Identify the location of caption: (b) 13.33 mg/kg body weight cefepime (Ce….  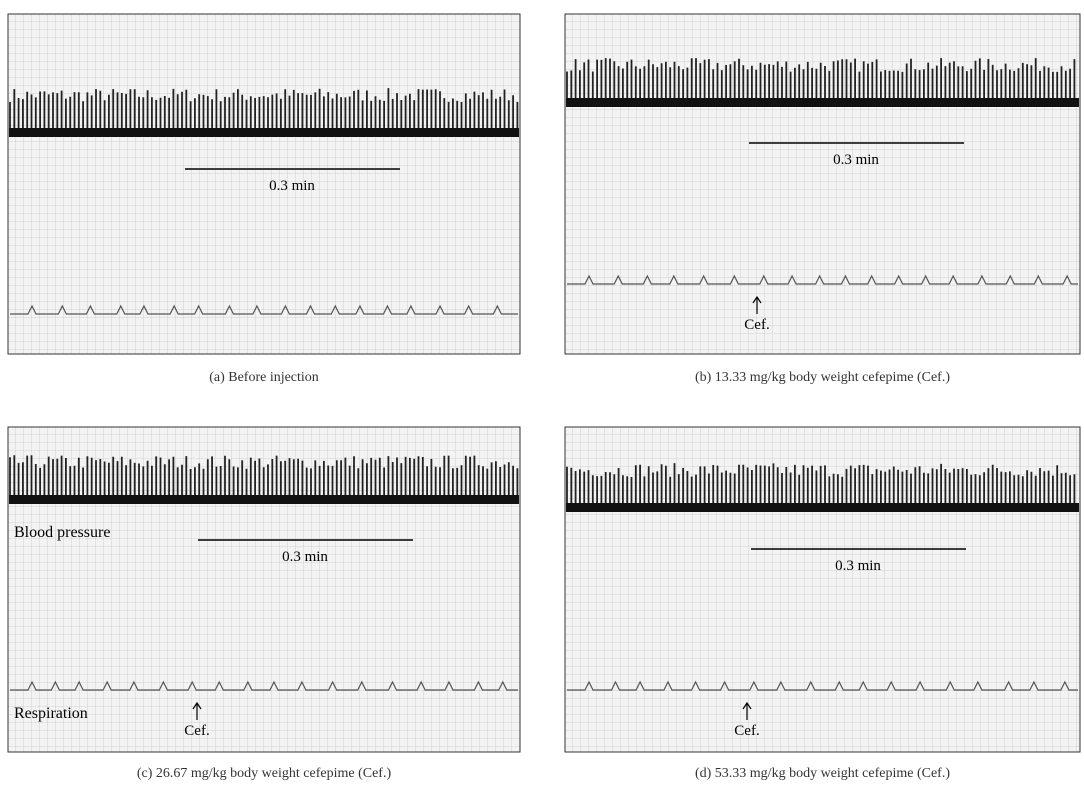
(822, 377).